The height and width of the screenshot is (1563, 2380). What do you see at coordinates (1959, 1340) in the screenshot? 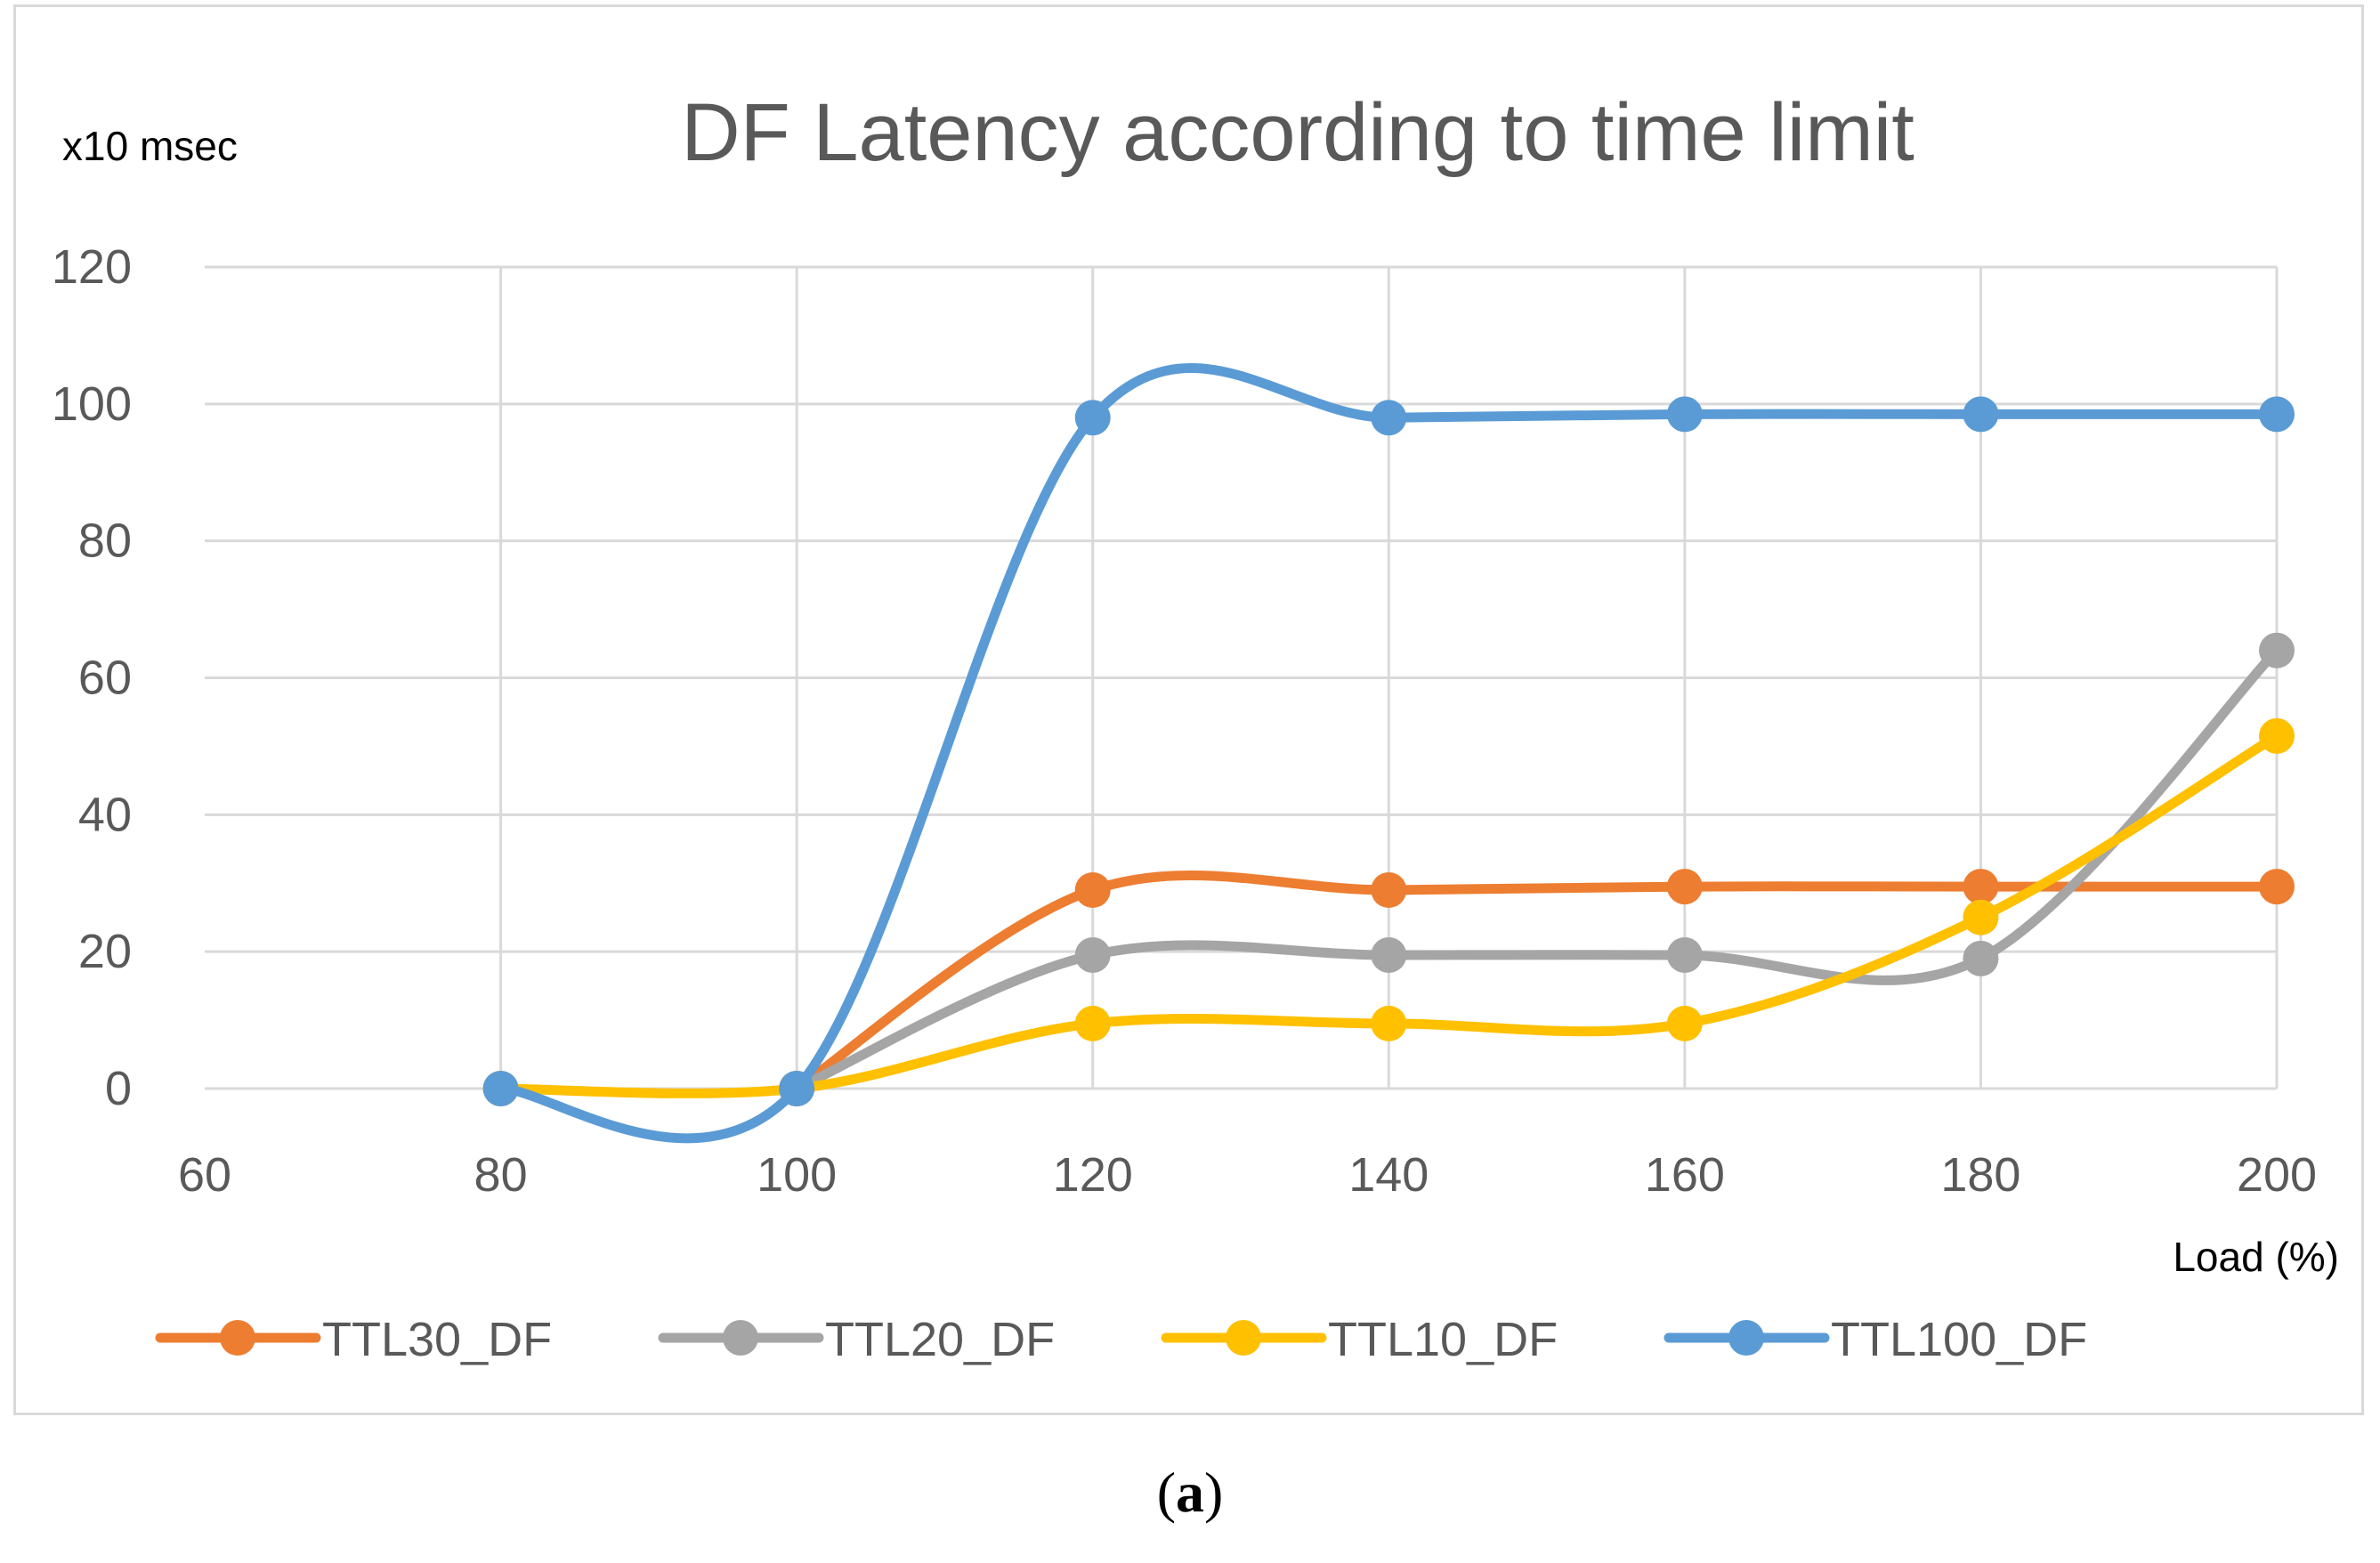
I see `legend-label: TTL100_DF` at bounding box center [1959, 1340].